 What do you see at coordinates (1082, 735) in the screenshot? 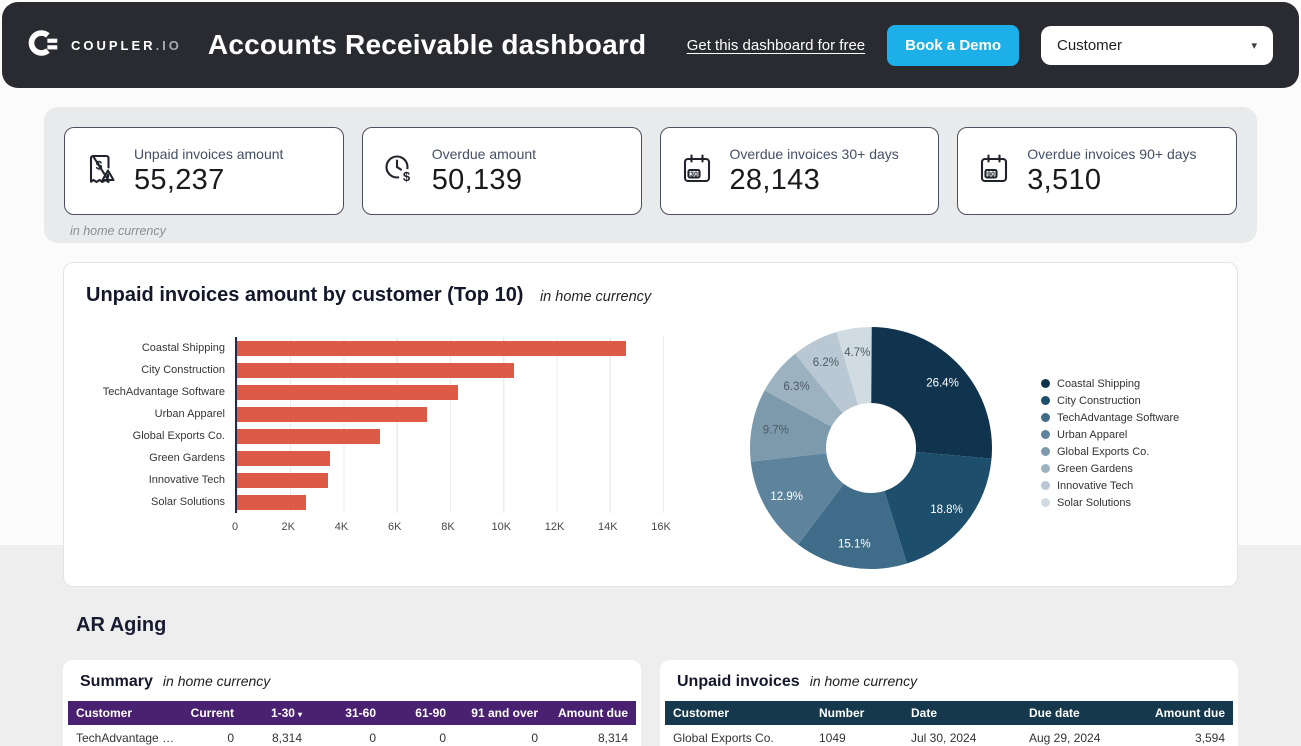
I see `table-cell: Aug 29, 2024` at bounding box center [1082, 735].